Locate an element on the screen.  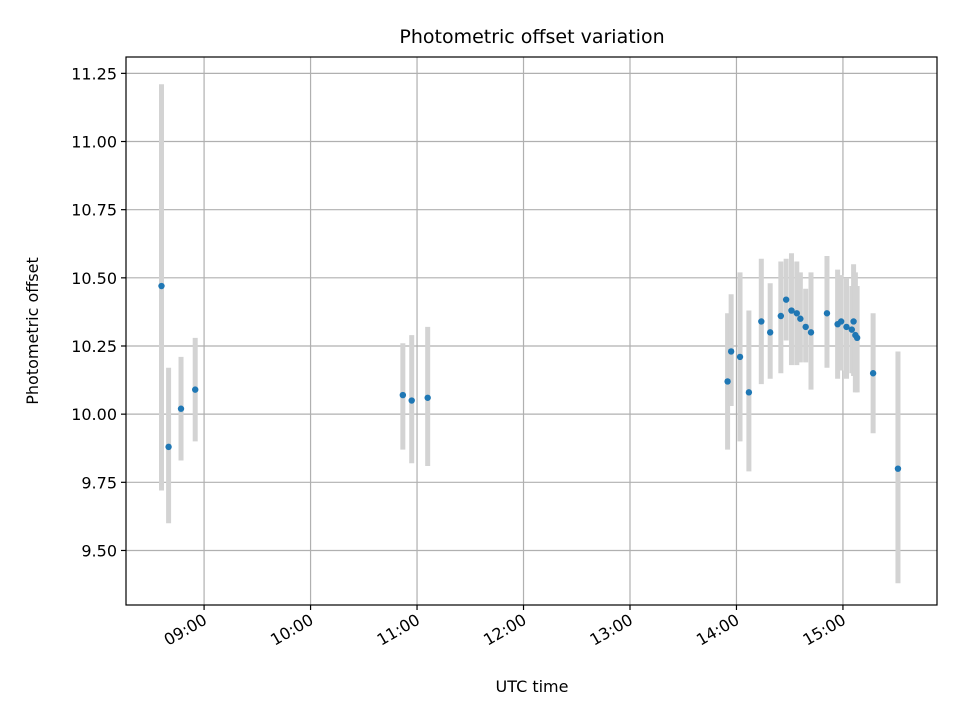
y-tick-label: 11.00 is located at coordinates (94, 142).